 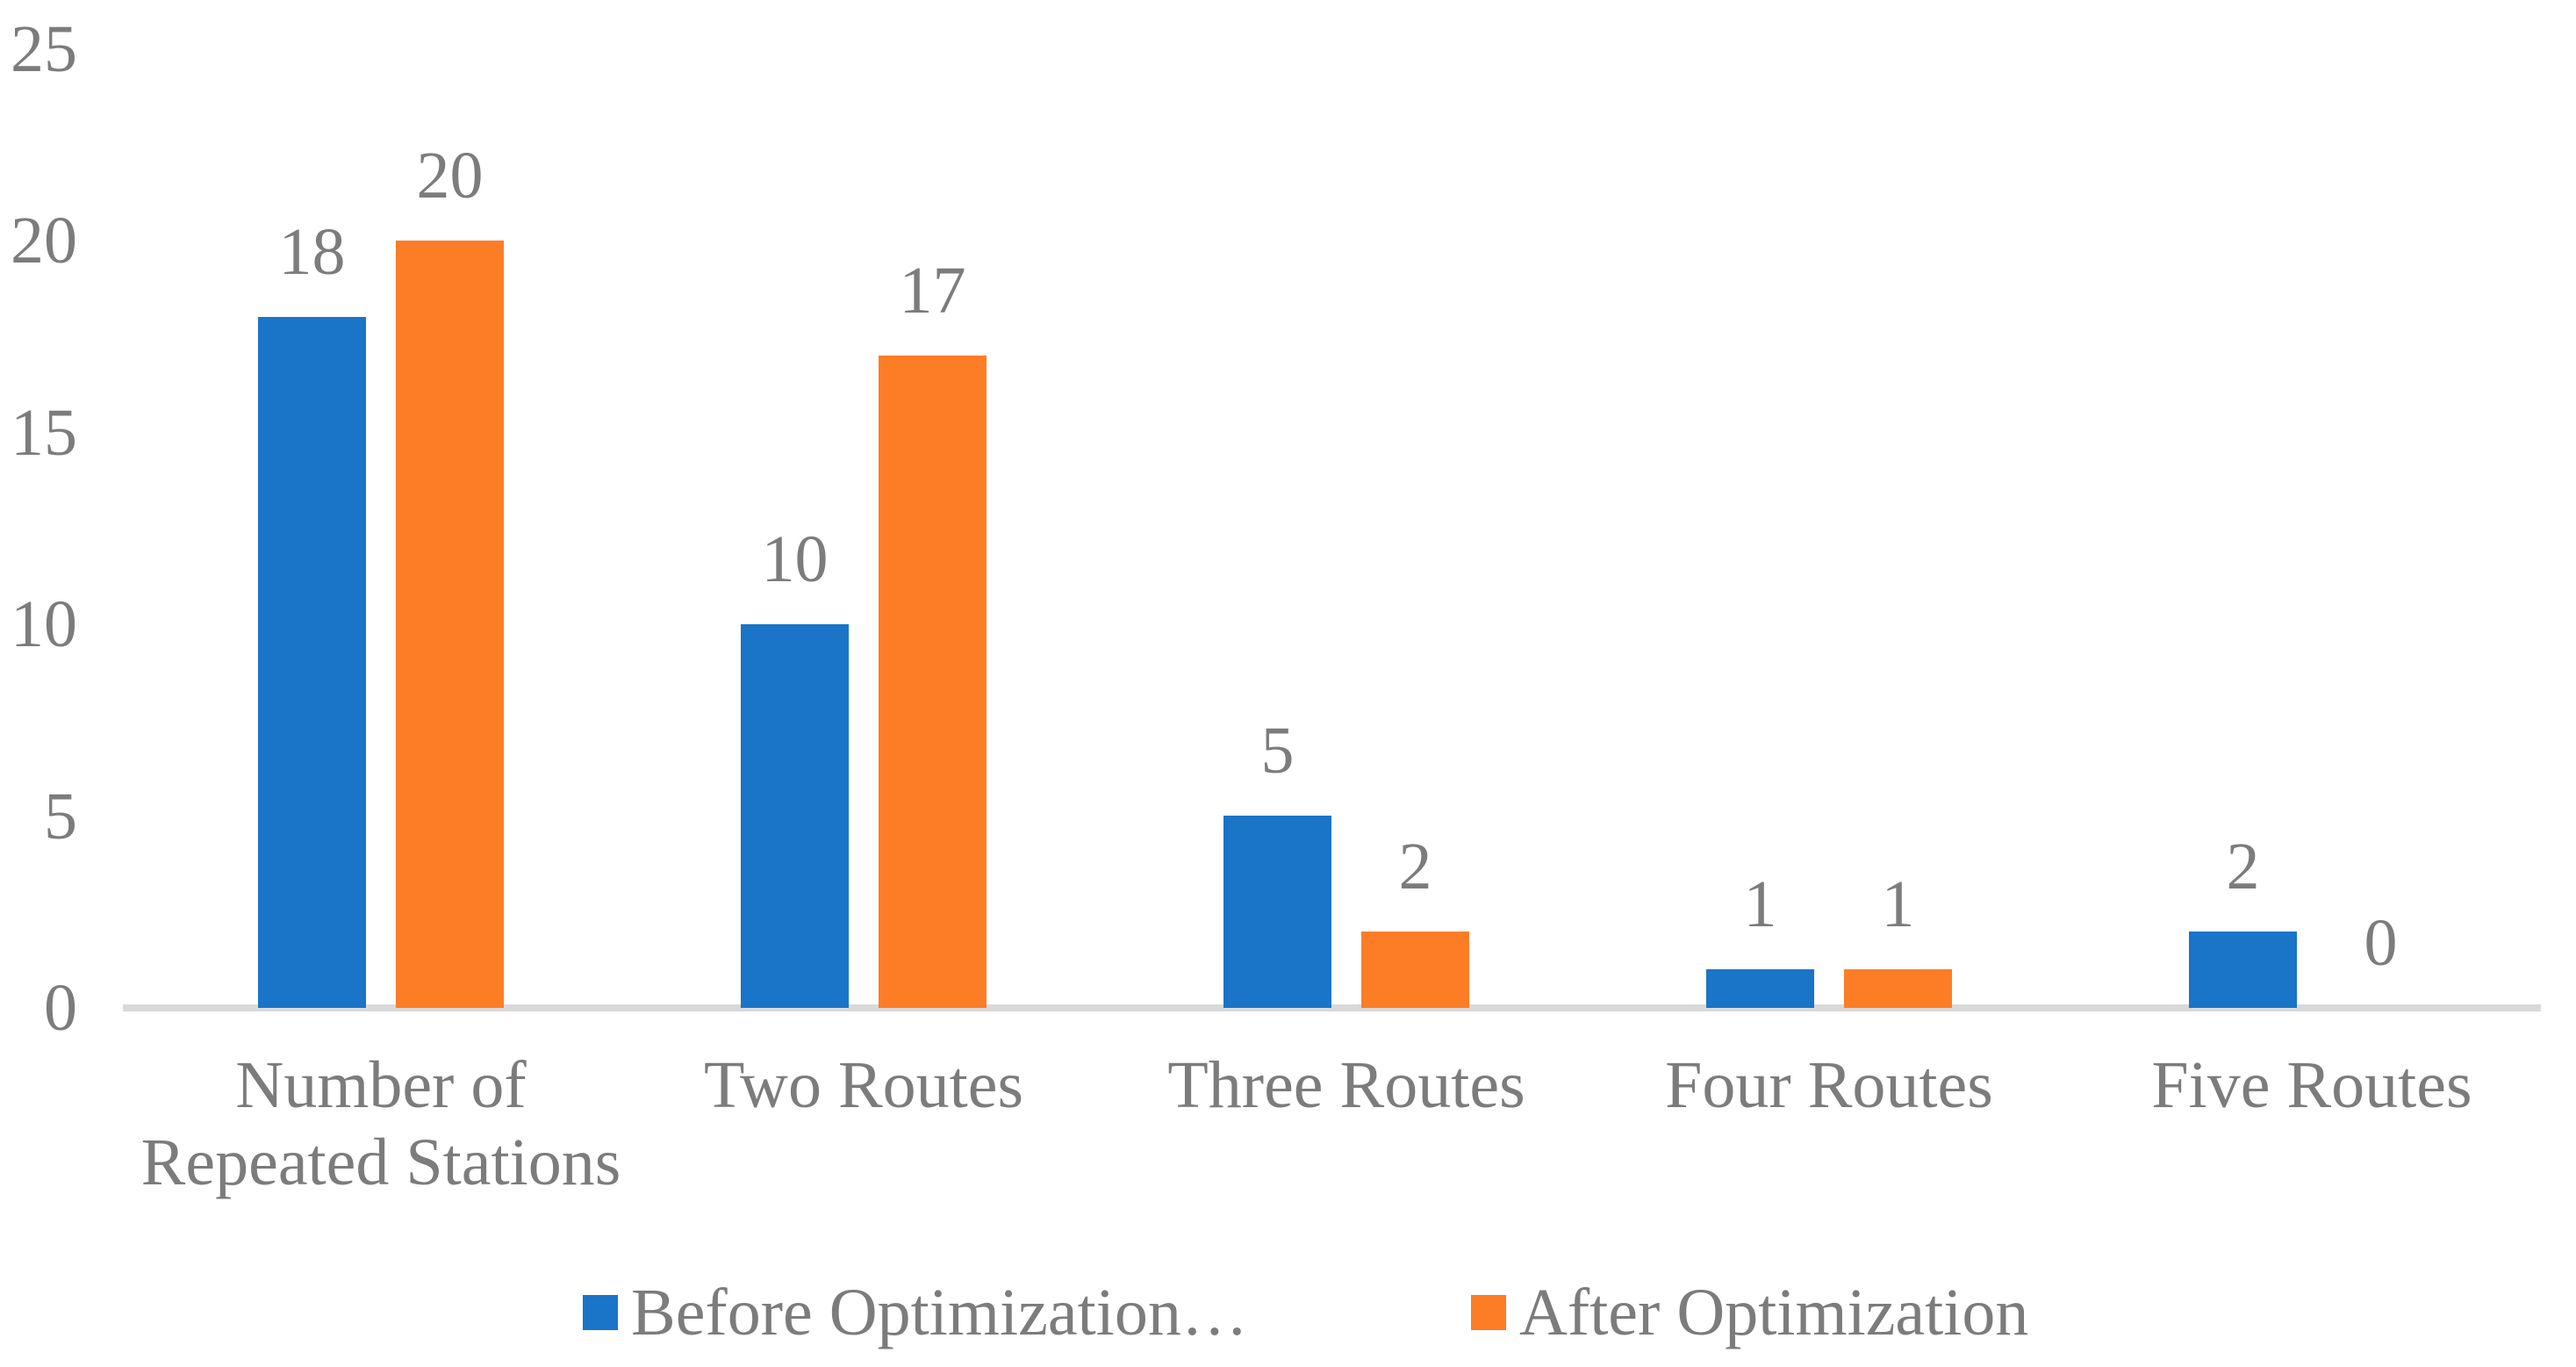 What do you see at coordinates (312, 252) in the screenshot?
I see `data-label: 18` at bounding box center [312, 252].